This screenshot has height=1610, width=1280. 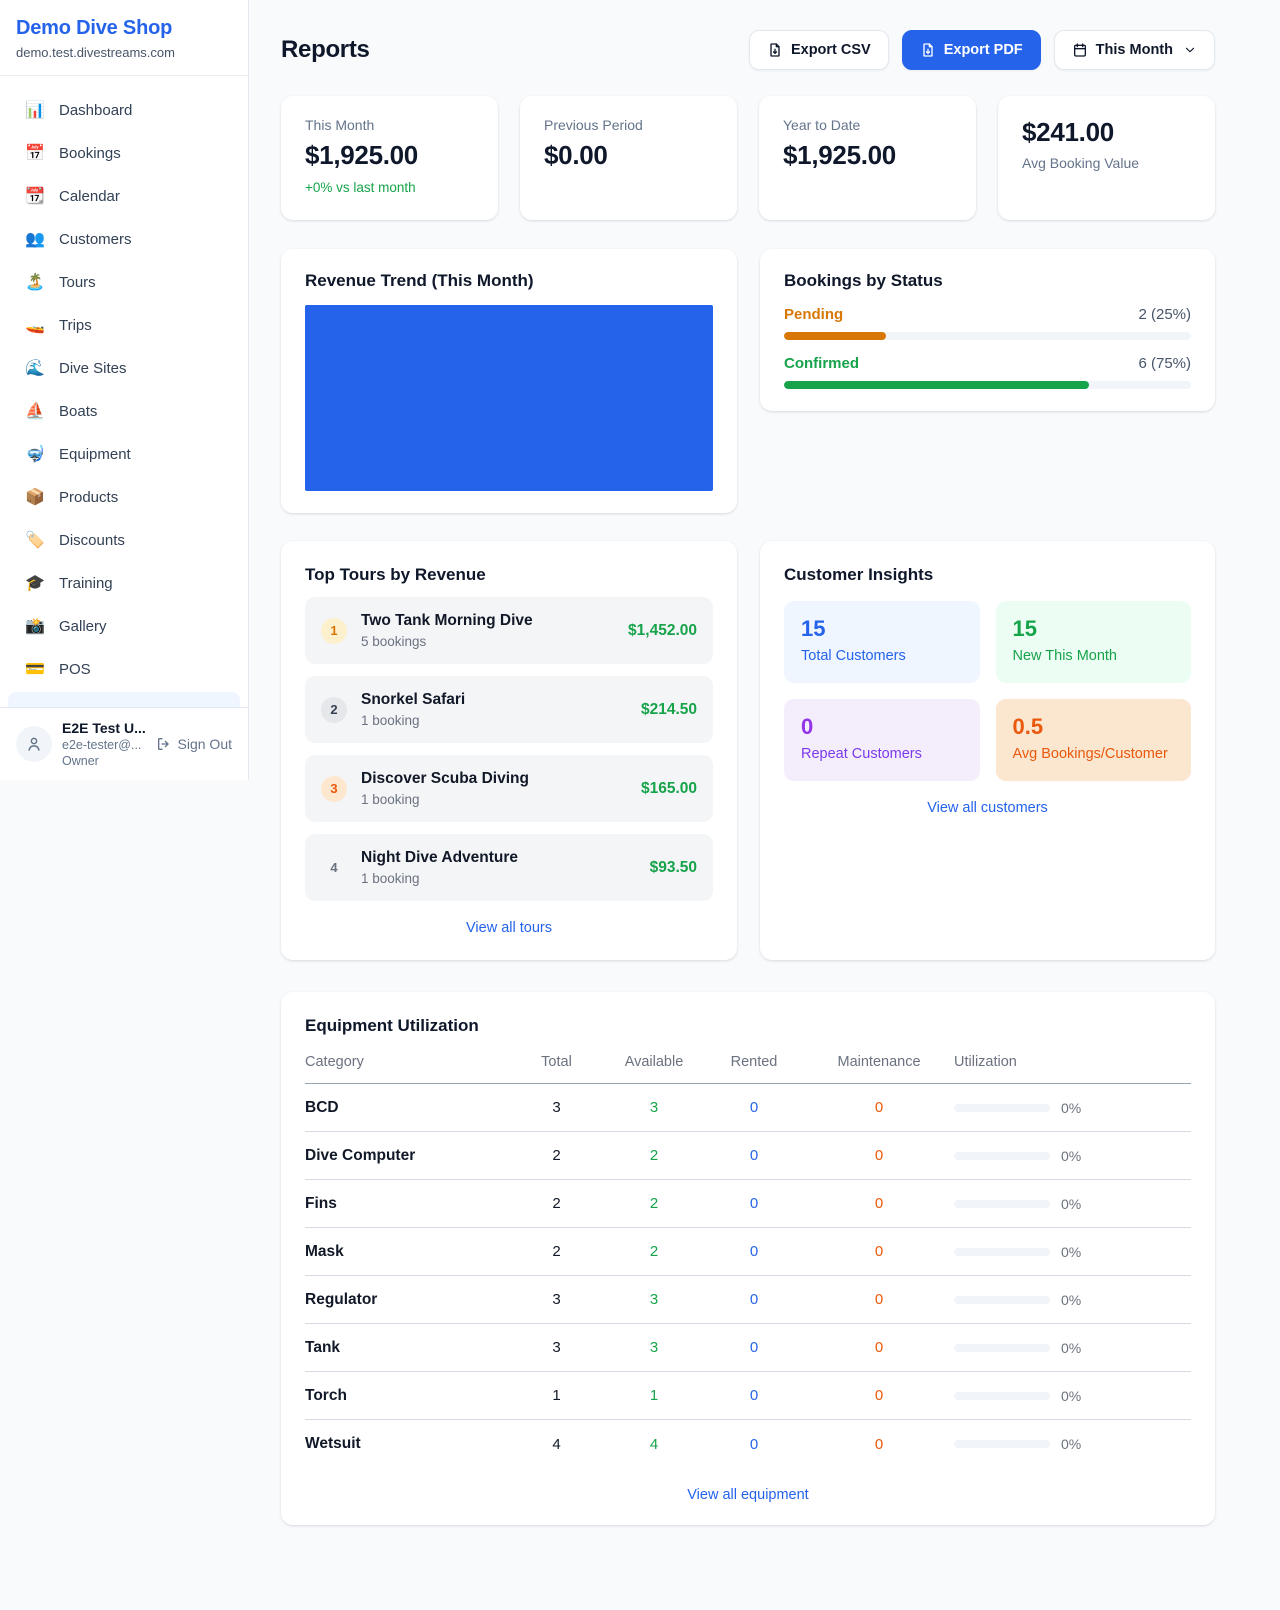 What do you see at coordinates (509, 928) in the screenshot?
I see `view-all-tours-link: View all tours` at bounding box center [509, 928].